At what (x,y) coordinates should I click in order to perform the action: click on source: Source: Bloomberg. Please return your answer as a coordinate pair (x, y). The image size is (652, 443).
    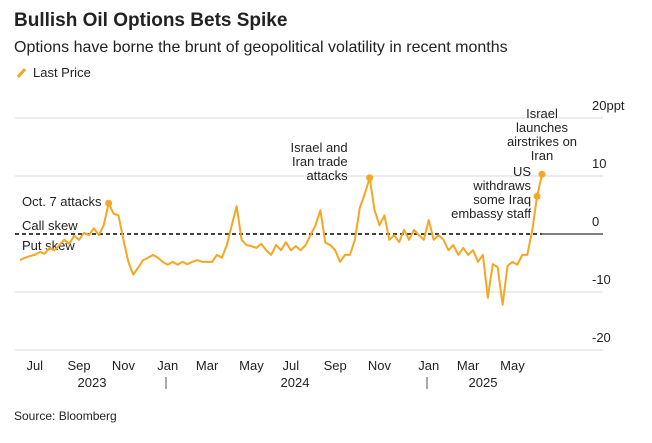
    Looking at the image, I should click on (65, 416).